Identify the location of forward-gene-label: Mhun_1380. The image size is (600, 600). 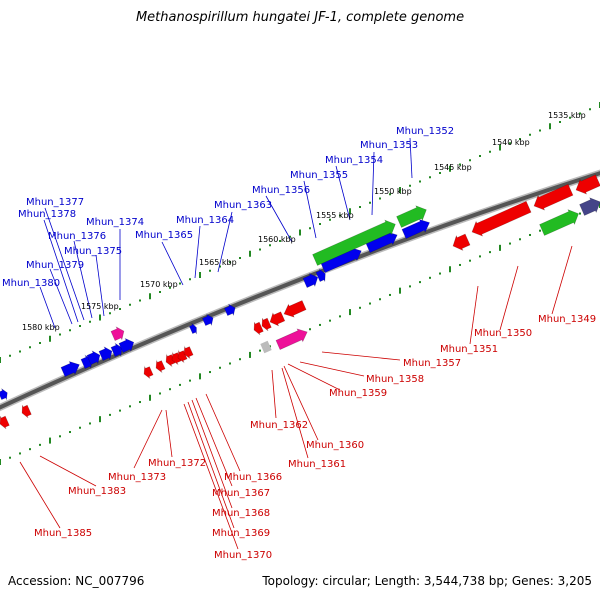
(31, 283).